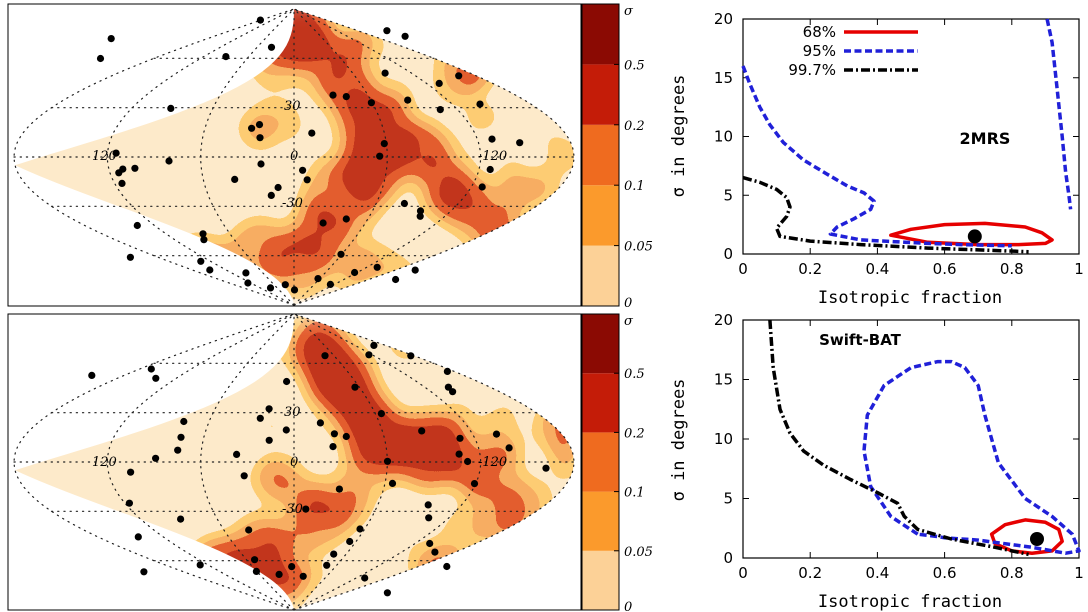 The height and width of the screenshot is (612, 1088). Describe the element at coordinates (743, 573) in the screenshot. I see `x-tick-label: 0` at that location.